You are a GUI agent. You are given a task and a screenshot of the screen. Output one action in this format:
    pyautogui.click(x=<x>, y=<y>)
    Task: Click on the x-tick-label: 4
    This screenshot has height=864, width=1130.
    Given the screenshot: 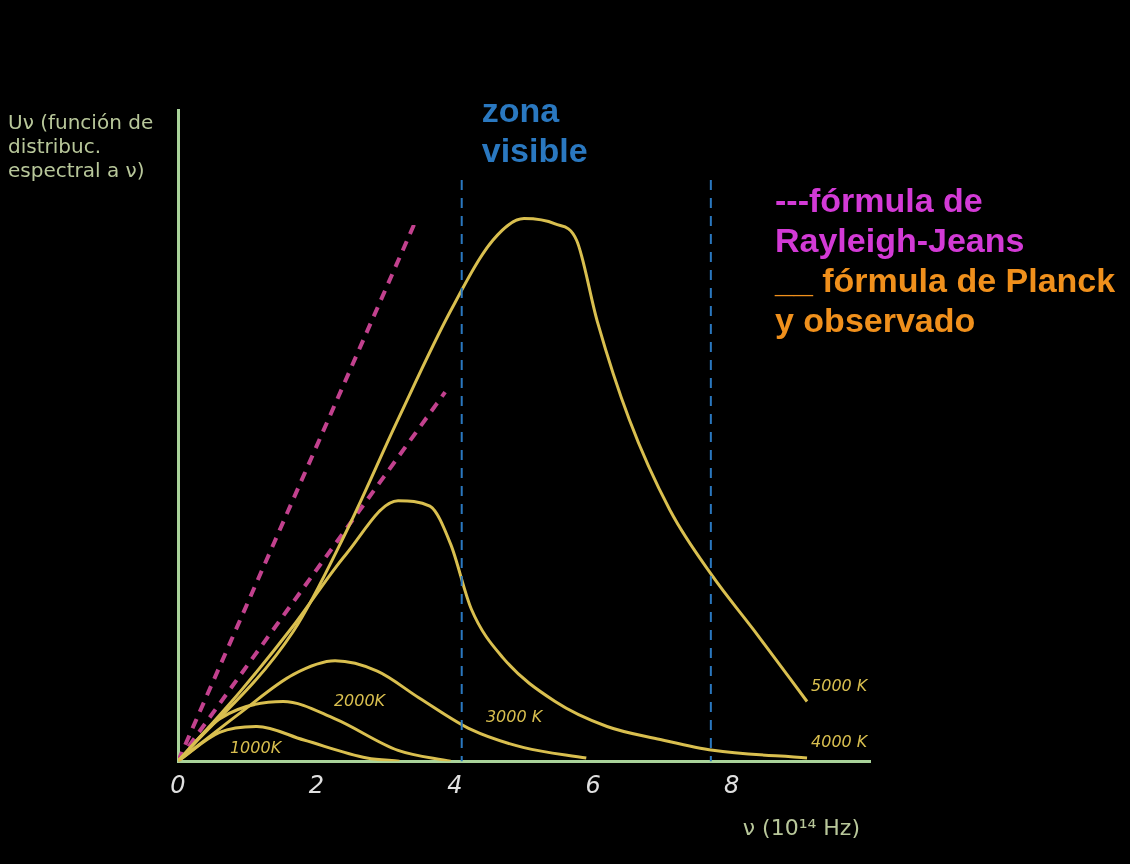 What is the action you would take?
    pyautogui.click(x=455, y=784)
    